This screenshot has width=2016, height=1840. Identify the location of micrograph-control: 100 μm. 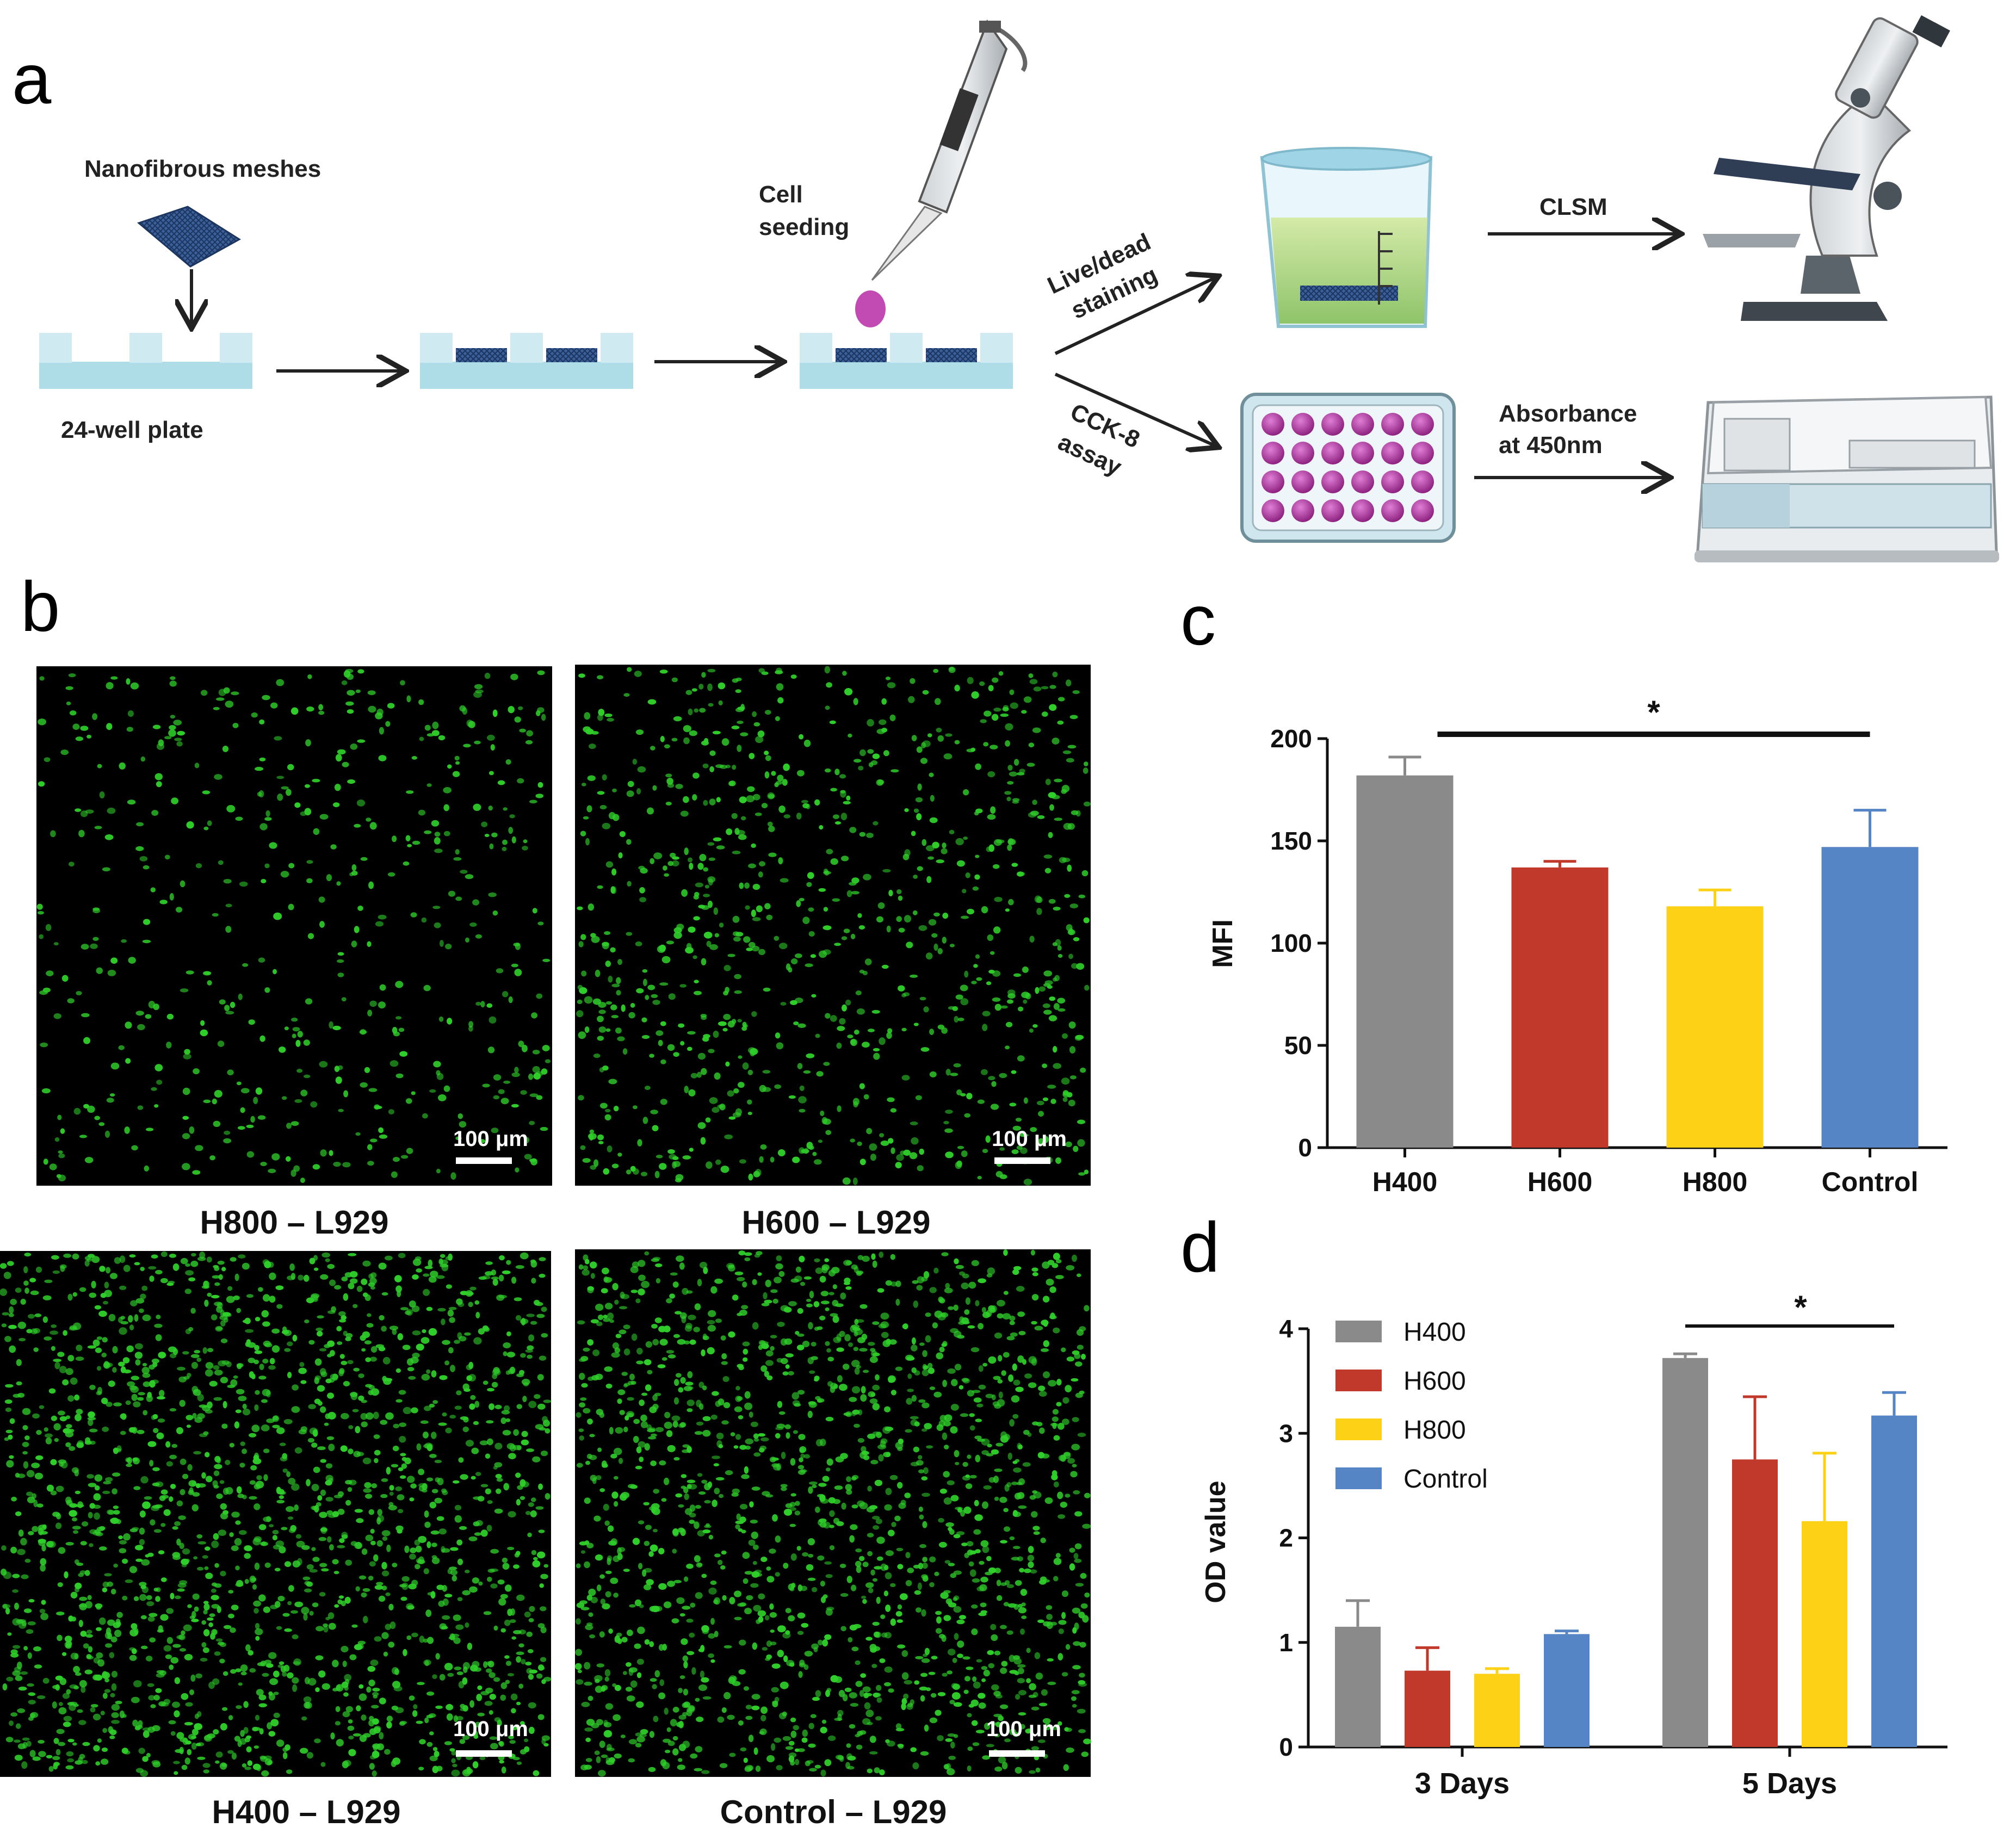
(832, 1513).